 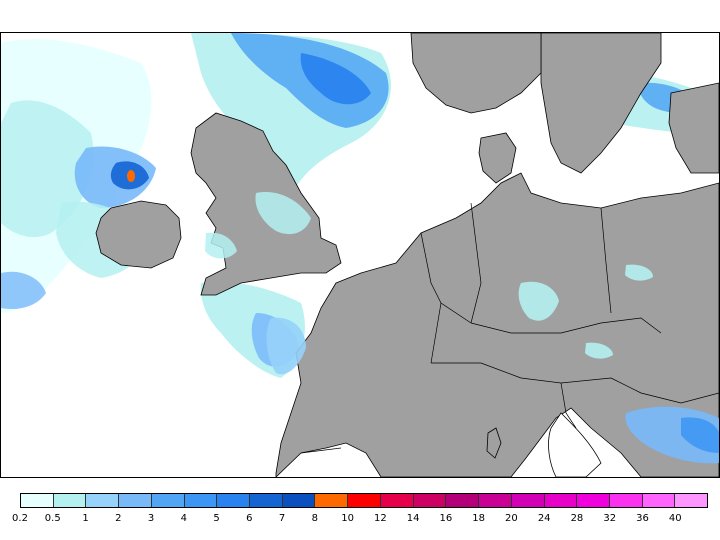 I want to click on legend-tick-label: 40, so click(x=675, y=518).